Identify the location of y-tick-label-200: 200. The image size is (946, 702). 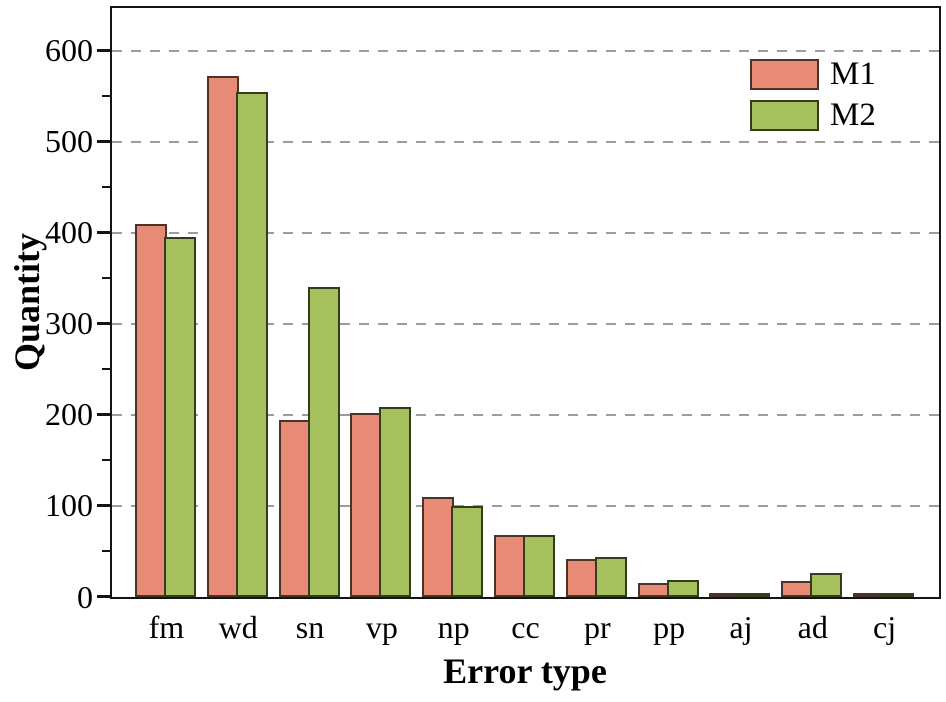
(69, 414).